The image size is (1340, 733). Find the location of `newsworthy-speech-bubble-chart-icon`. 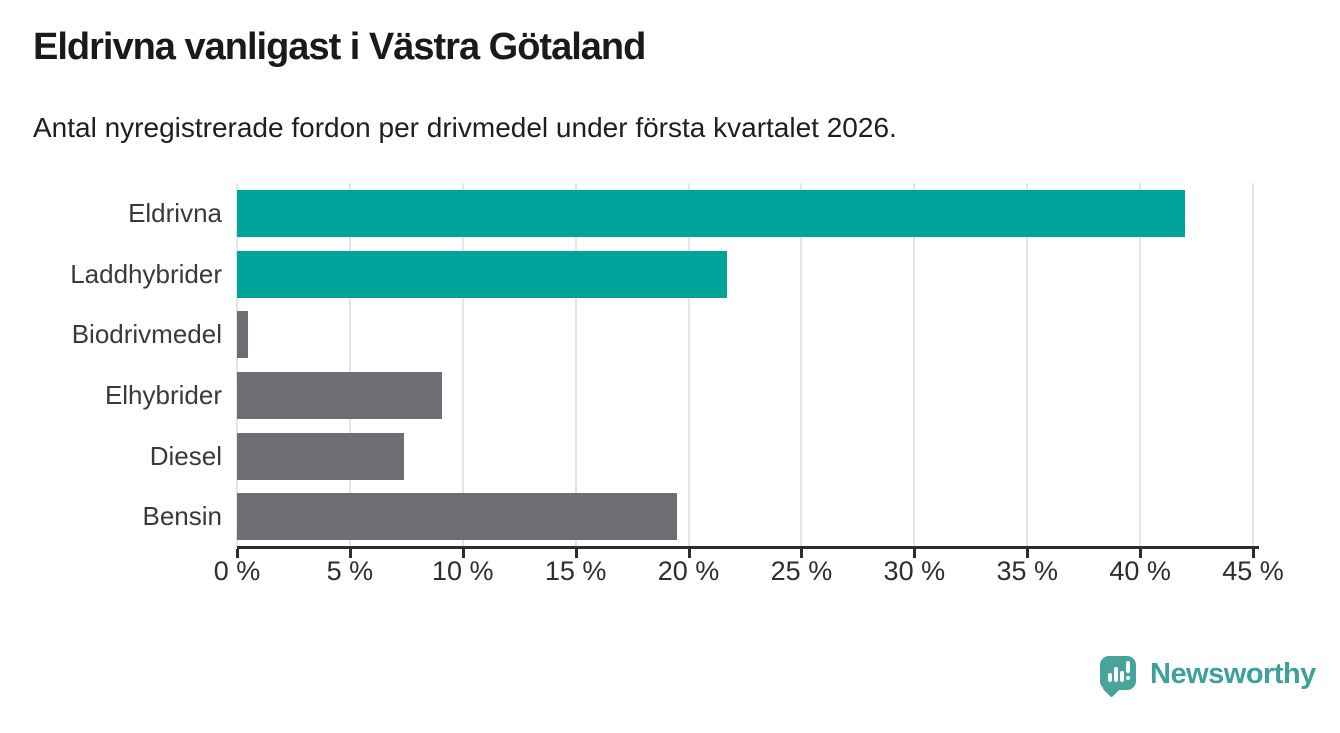

newsworthy-speech-bubble-chart-icon is located at coordinates (1118, 677).